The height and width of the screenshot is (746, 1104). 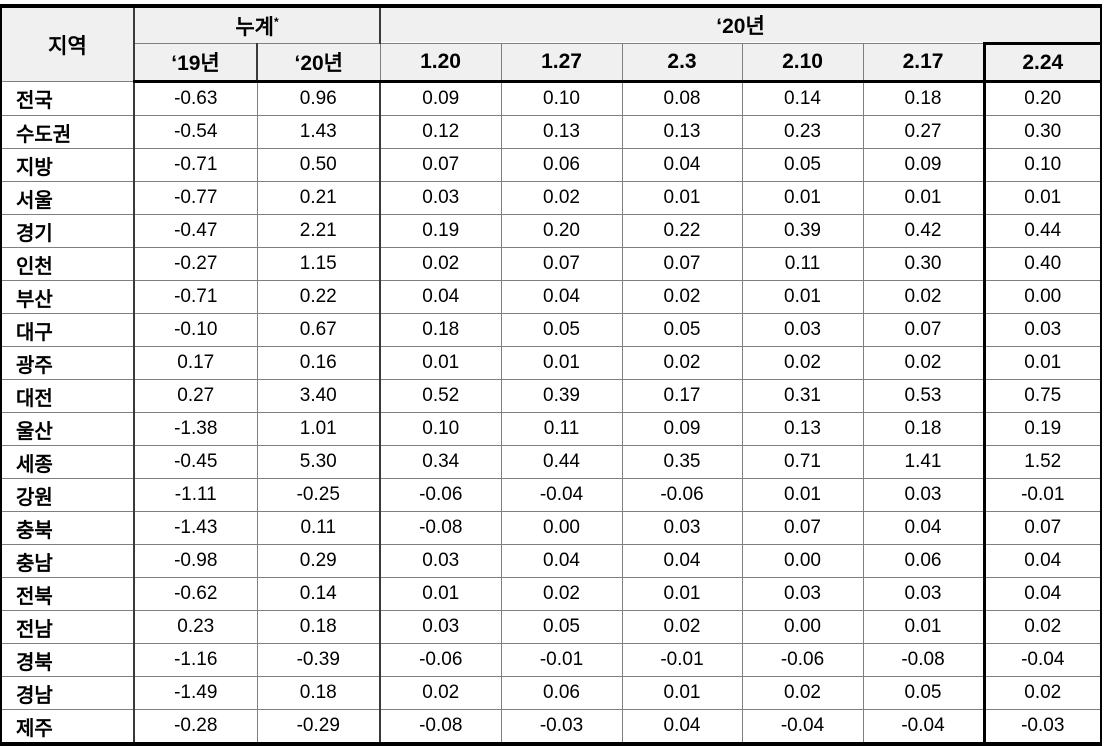 I want to click on value-cell: -1.16, so click(x=195, y=660).